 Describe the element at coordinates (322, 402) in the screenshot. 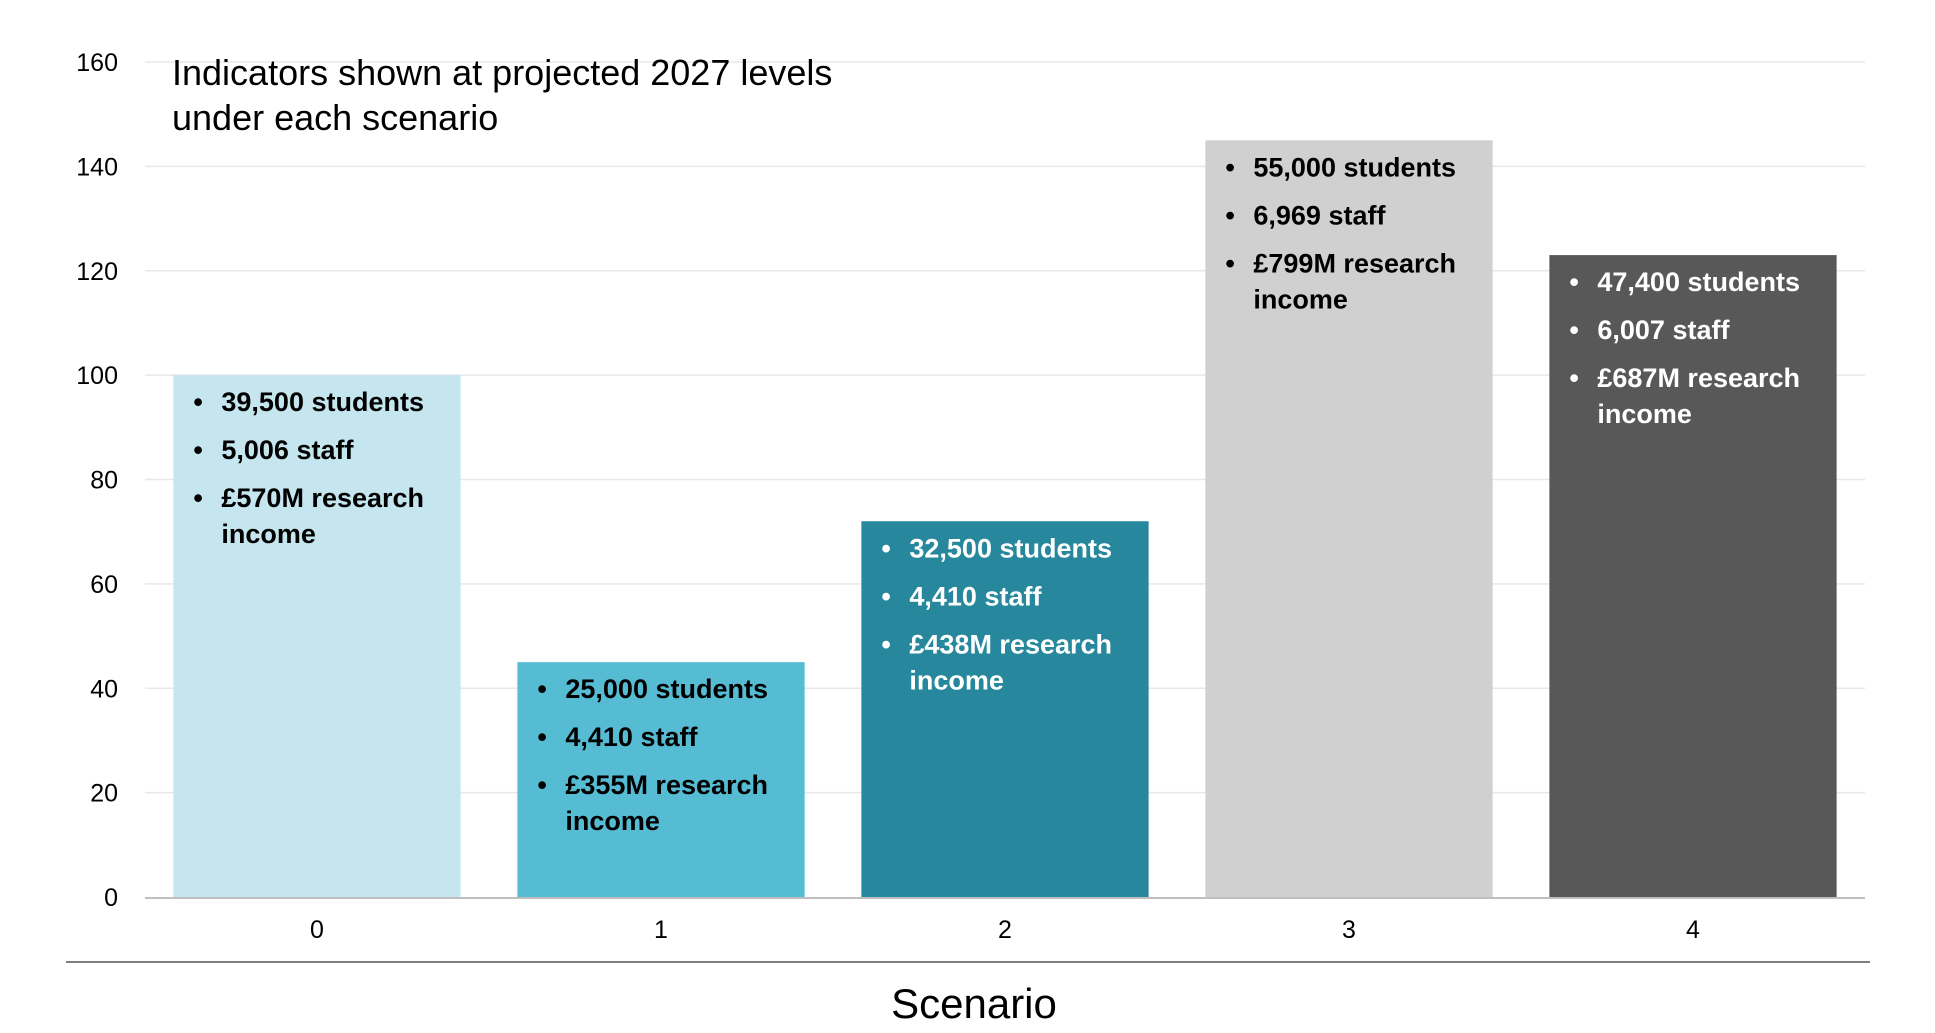

I see `bullet-text: 39,500 students` at that location.